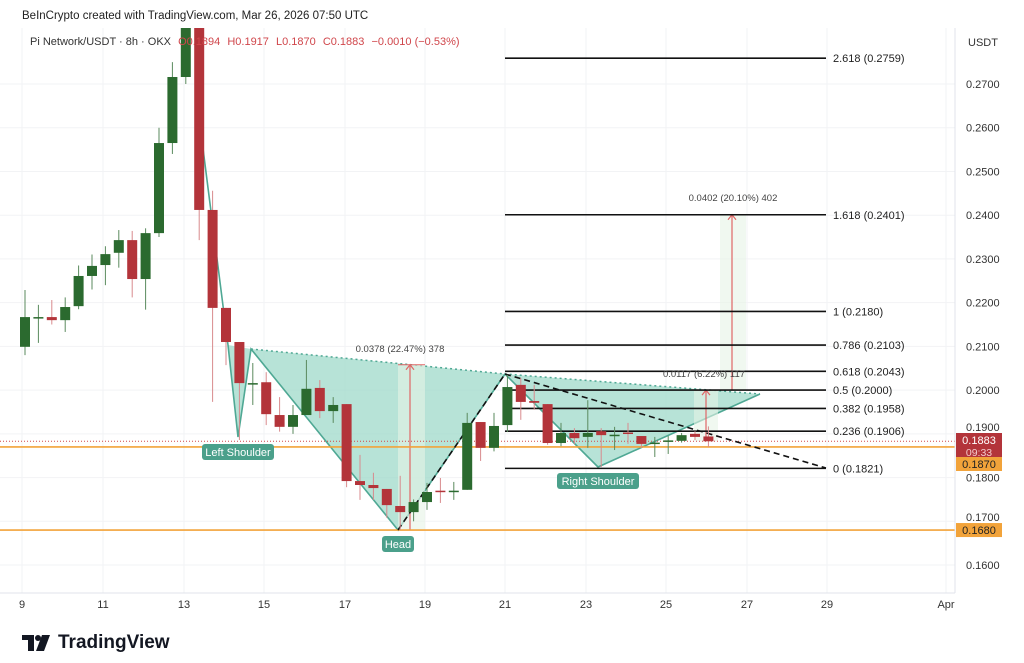  Describe the element at coordinates (869, 409) in the screenshot. I see `fib-level-label: 0.382 (0.1958)` at that location.